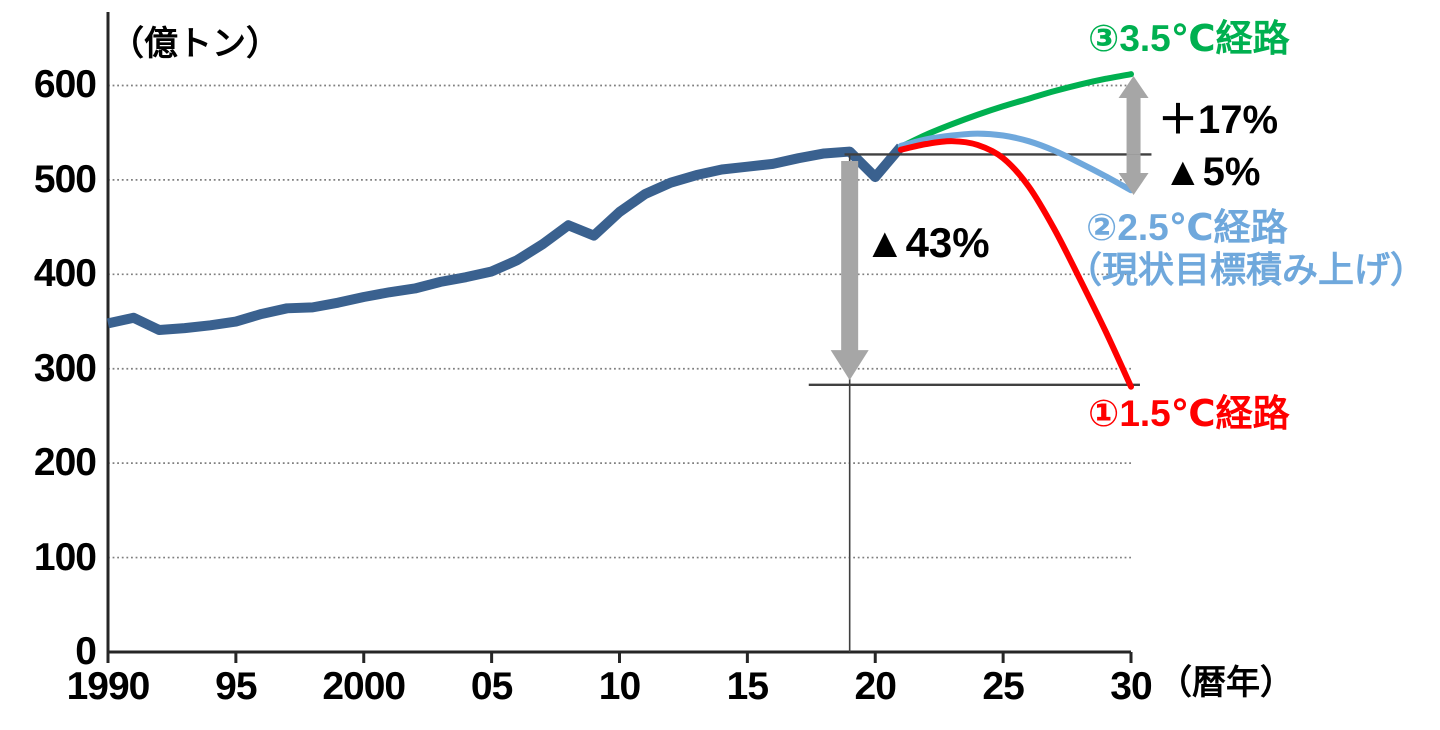  I want to click on x-tick-label-1995: 95, so click(236, 686).